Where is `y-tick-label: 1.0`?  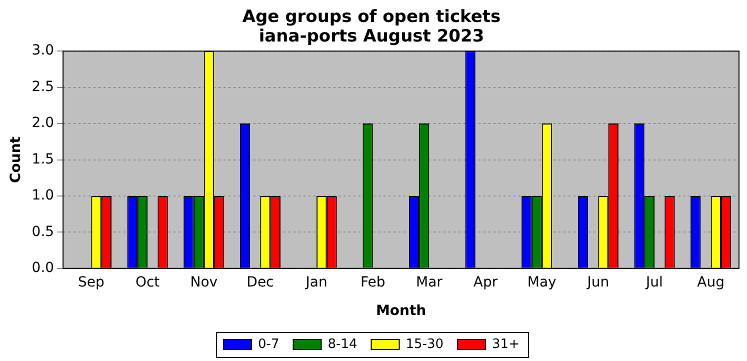 y-tick-label: 1.0 is located at coordinates (43, 196).